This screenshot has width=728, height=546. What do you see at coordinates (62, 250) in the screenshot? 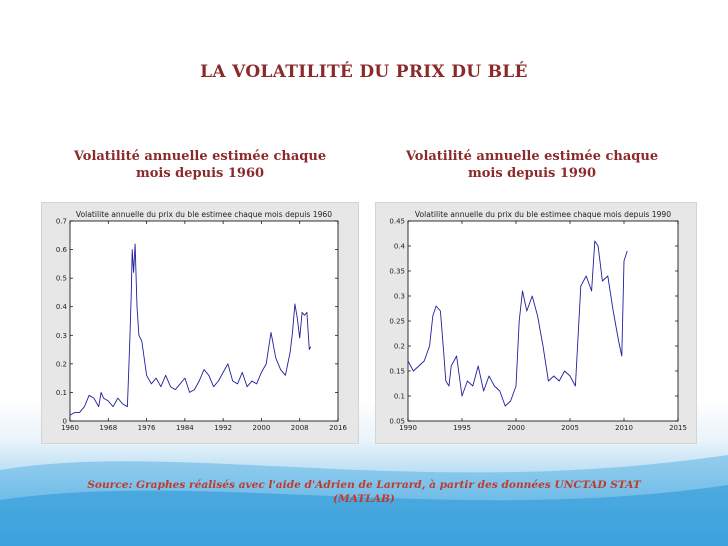
I see `c1960-ytick-label-6: 0.6` at bounding box center [62, 250].